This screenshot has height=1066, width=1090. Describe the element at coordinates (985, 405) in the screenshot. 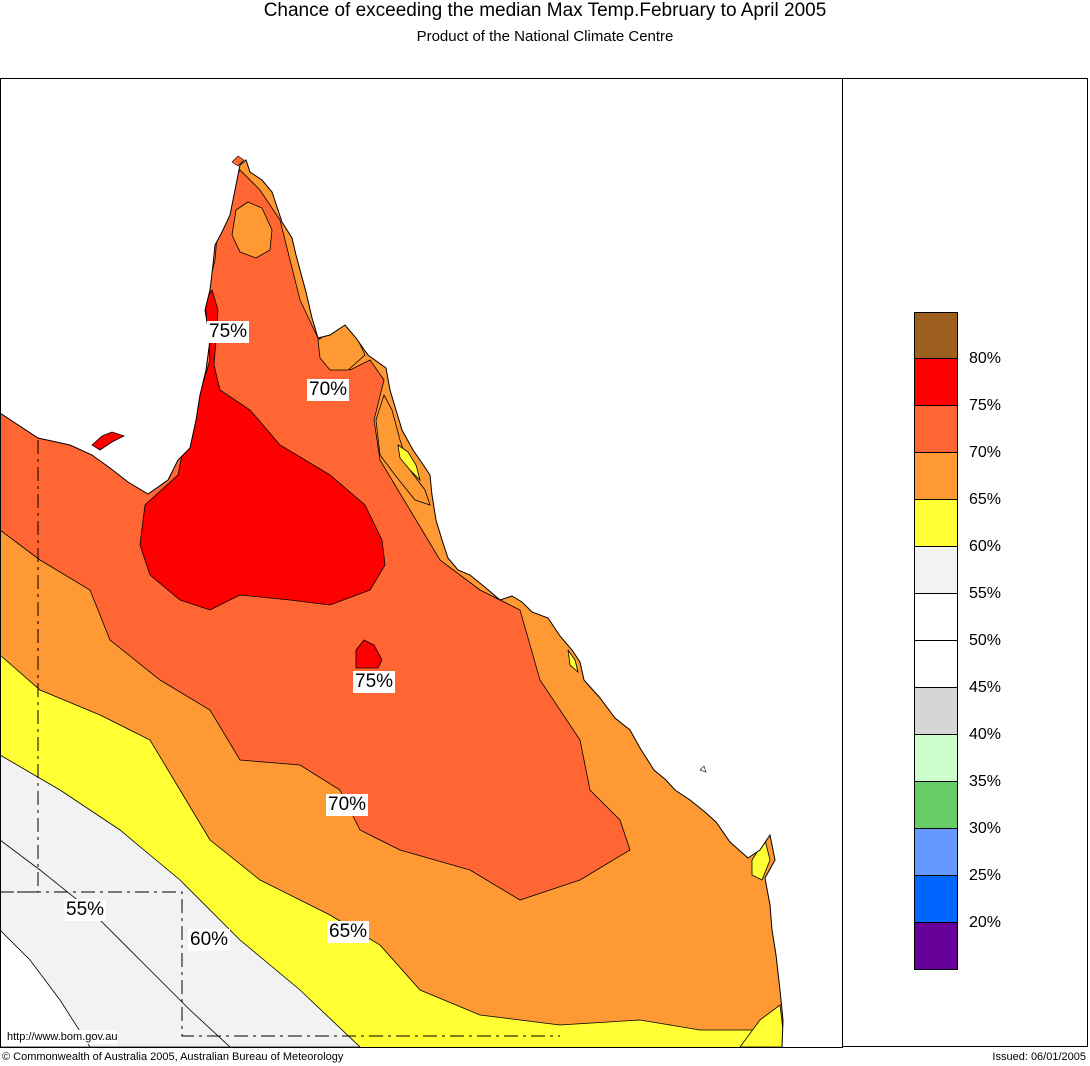

I see `legend-label: 75%` at that location.